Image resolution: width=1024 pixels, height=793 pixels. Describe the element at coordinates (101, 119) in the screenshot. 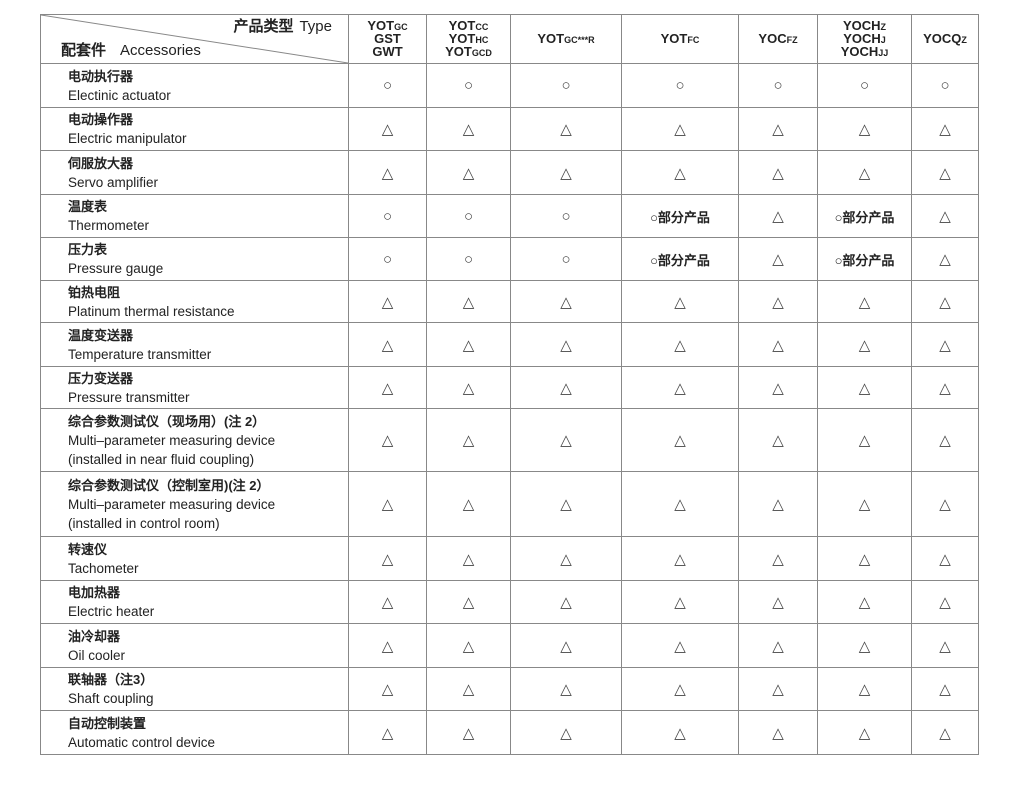

I see `accessory-name-cn: 电动操作器` at that location.